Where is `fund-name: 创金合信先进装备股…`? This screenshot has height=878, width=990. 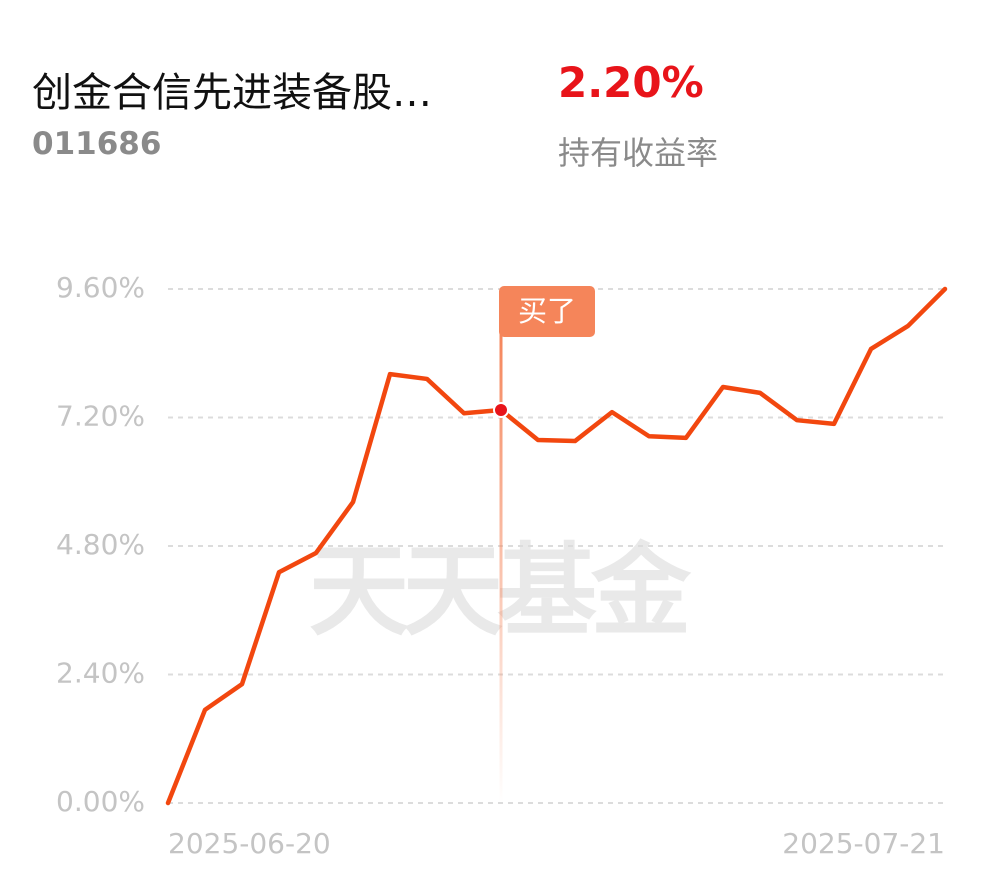
fund-name: 创金合信先进装备股… is located at coordinates (232, 93).